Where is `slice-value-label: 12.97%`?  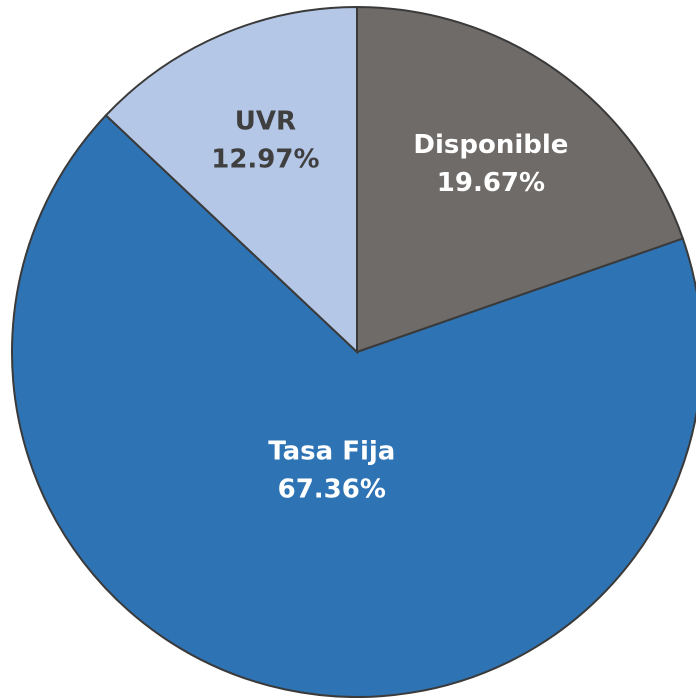 slice-value-label: 12.97% is located at coordinates (265, 159).